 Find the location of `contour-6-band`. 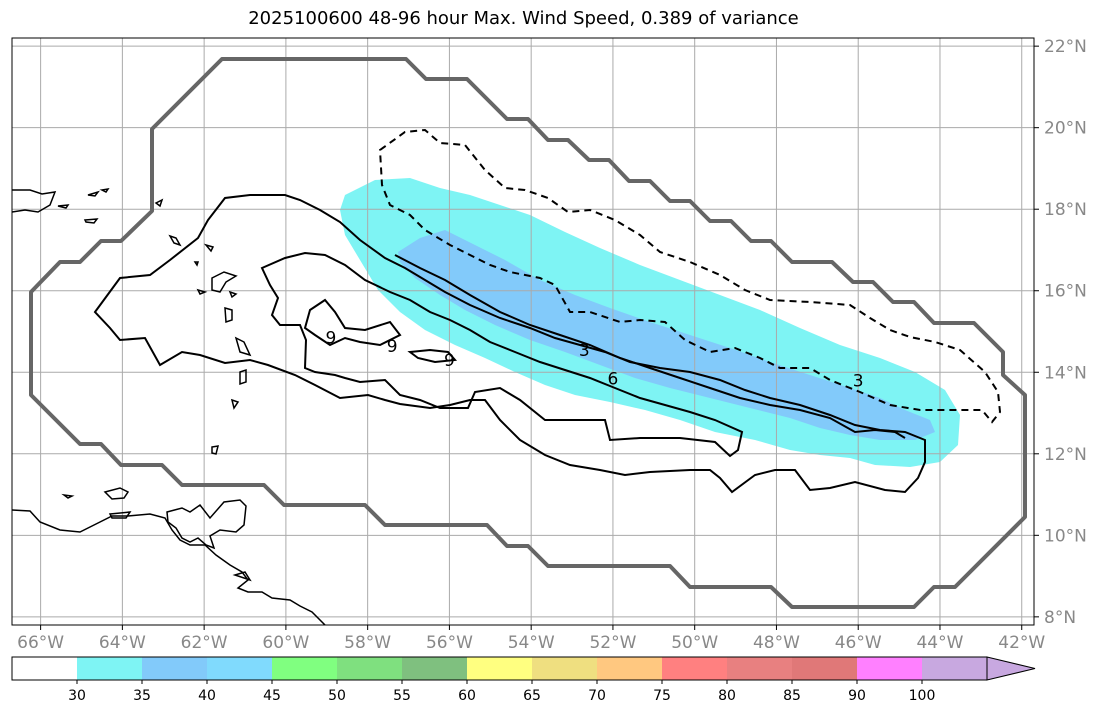

contour-6-band is located at coordinates (650, 346).